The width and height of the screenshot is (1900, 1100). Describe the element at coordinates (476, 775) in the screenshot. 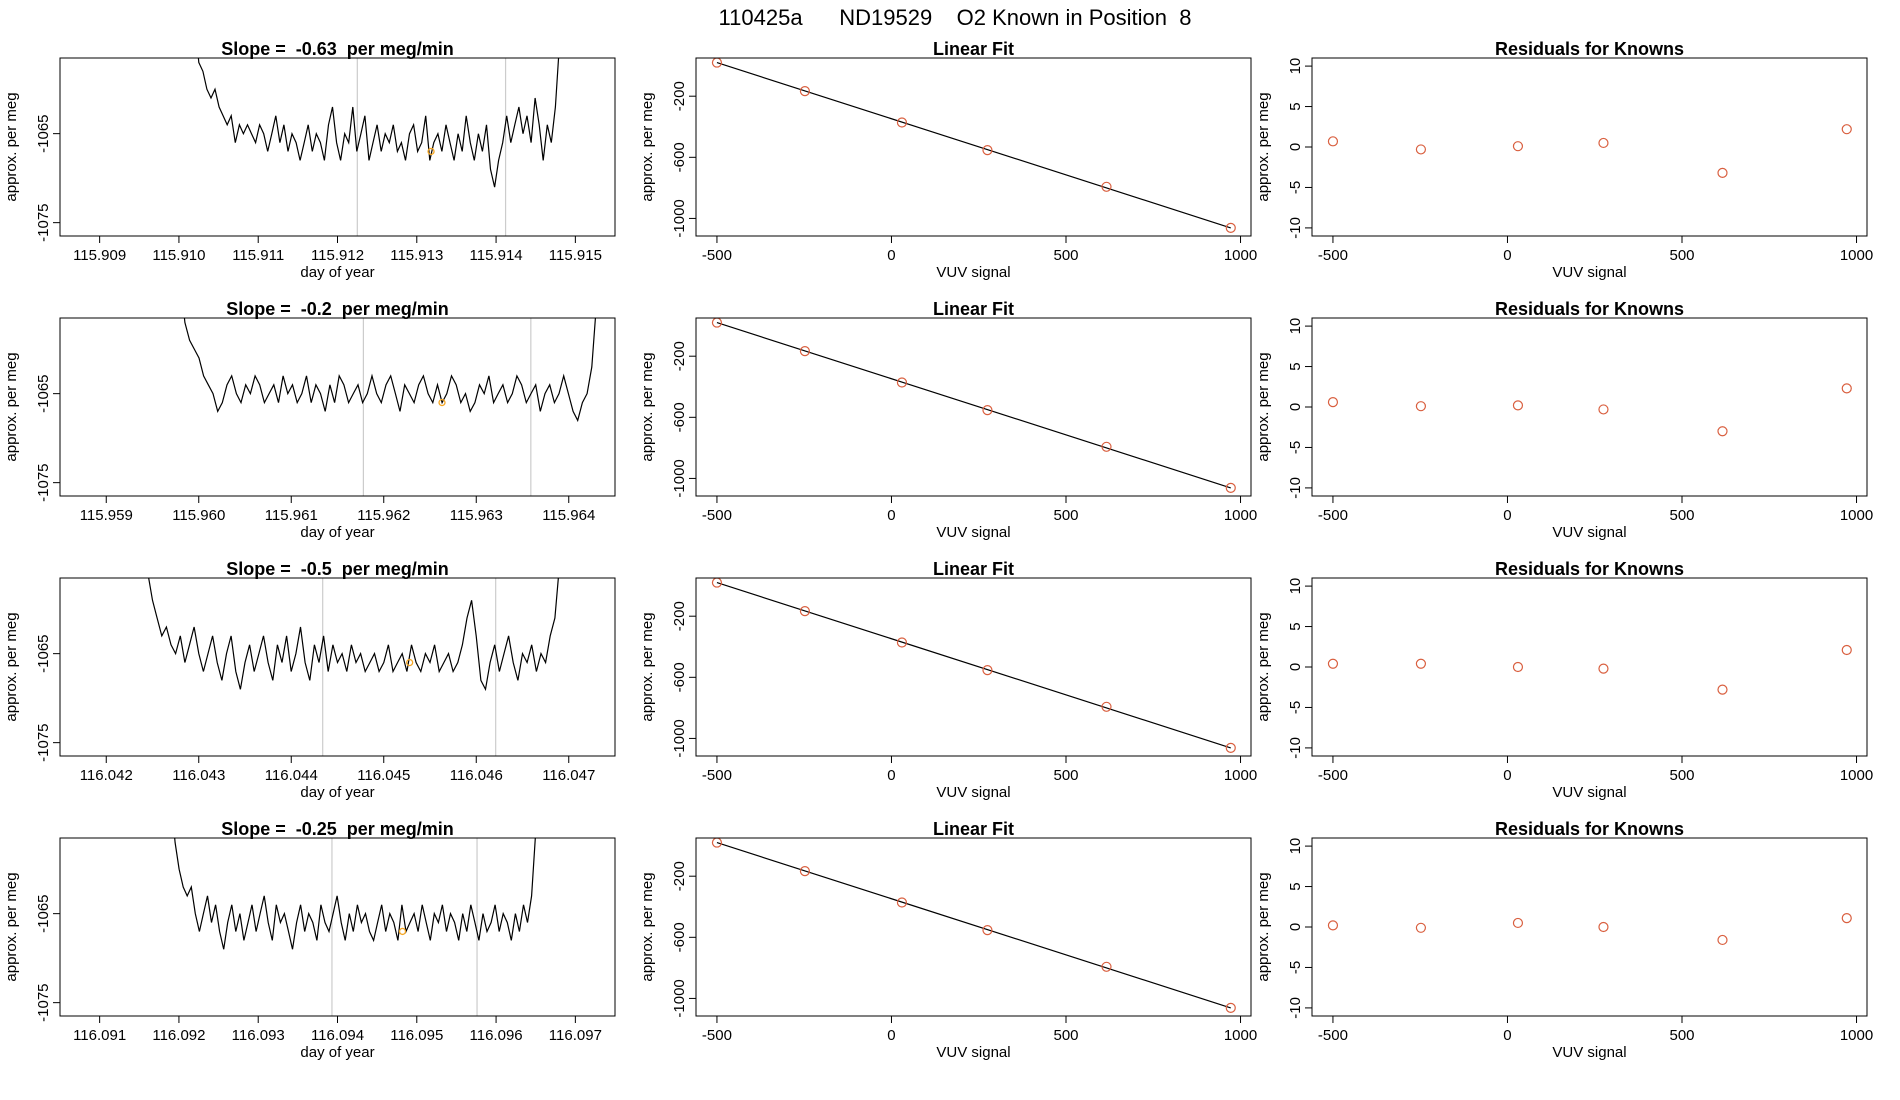

I see `x-tick-label: 116.046` at that location.